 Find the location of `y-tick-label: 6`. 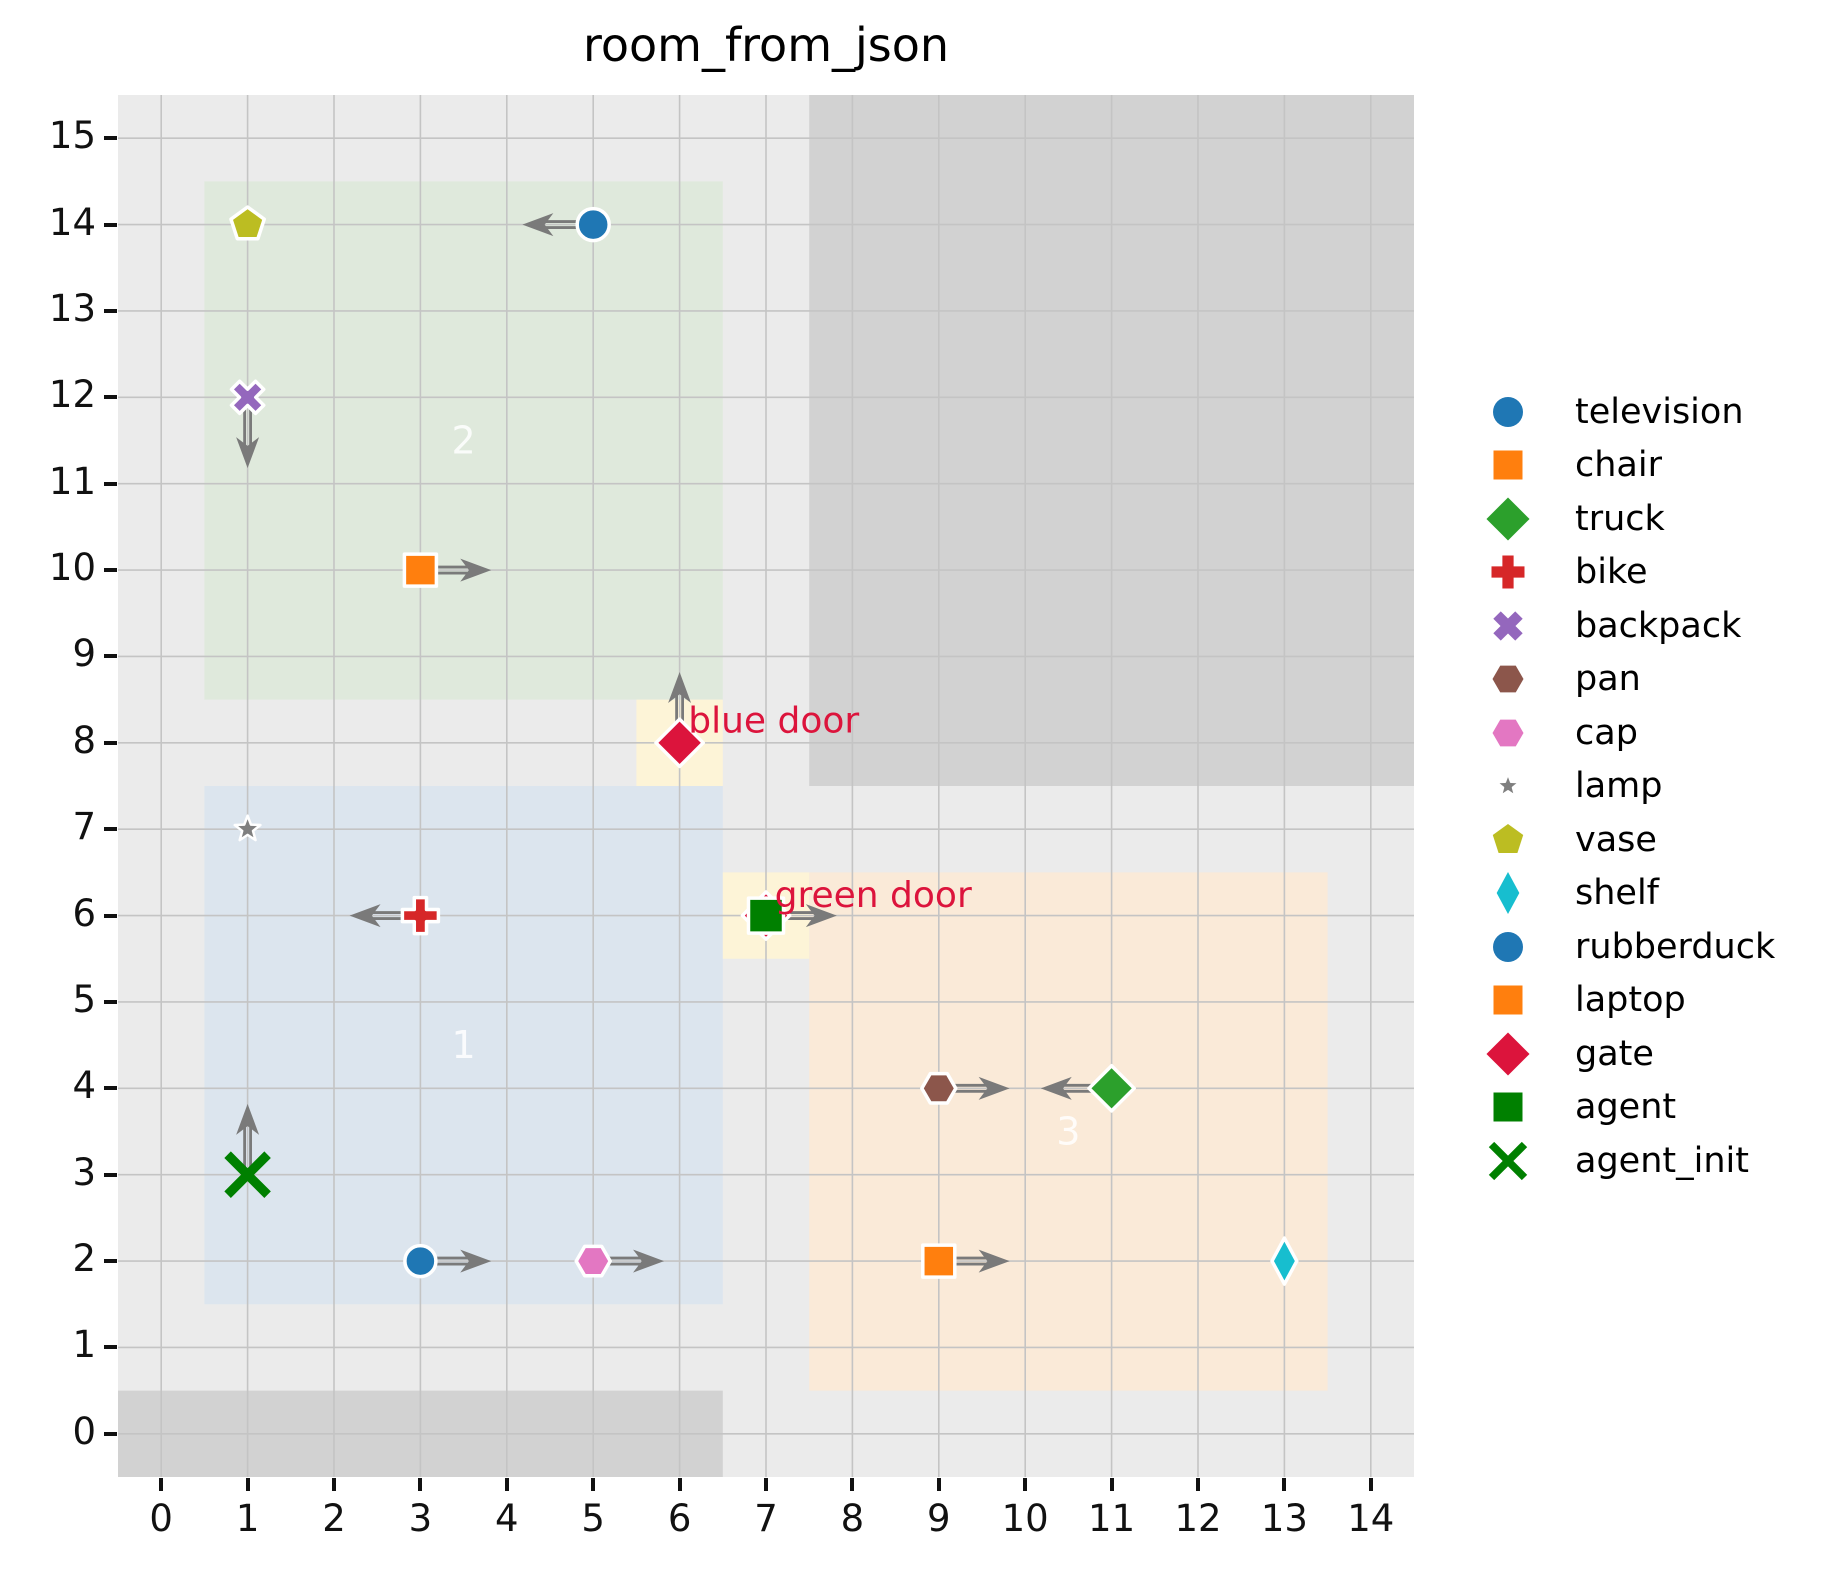

y-tick-label: 6 is located at coordinates (84, 913).